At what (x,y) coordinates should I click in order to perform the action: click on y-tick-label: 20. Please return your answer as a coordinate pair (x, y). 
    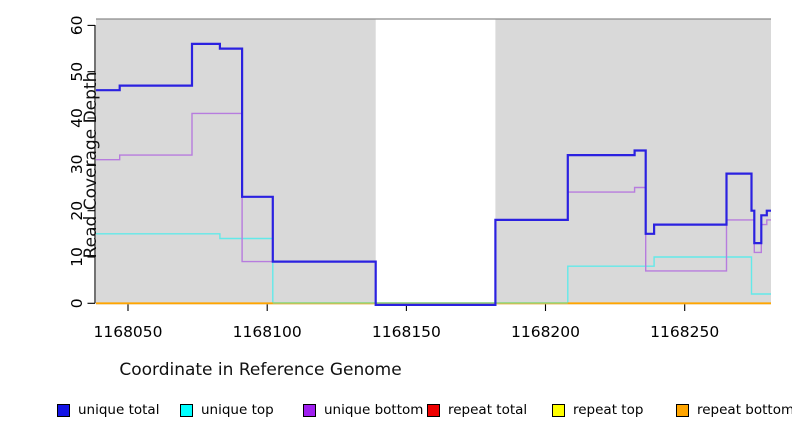
    Looking at the image, I should click on (77, 211).